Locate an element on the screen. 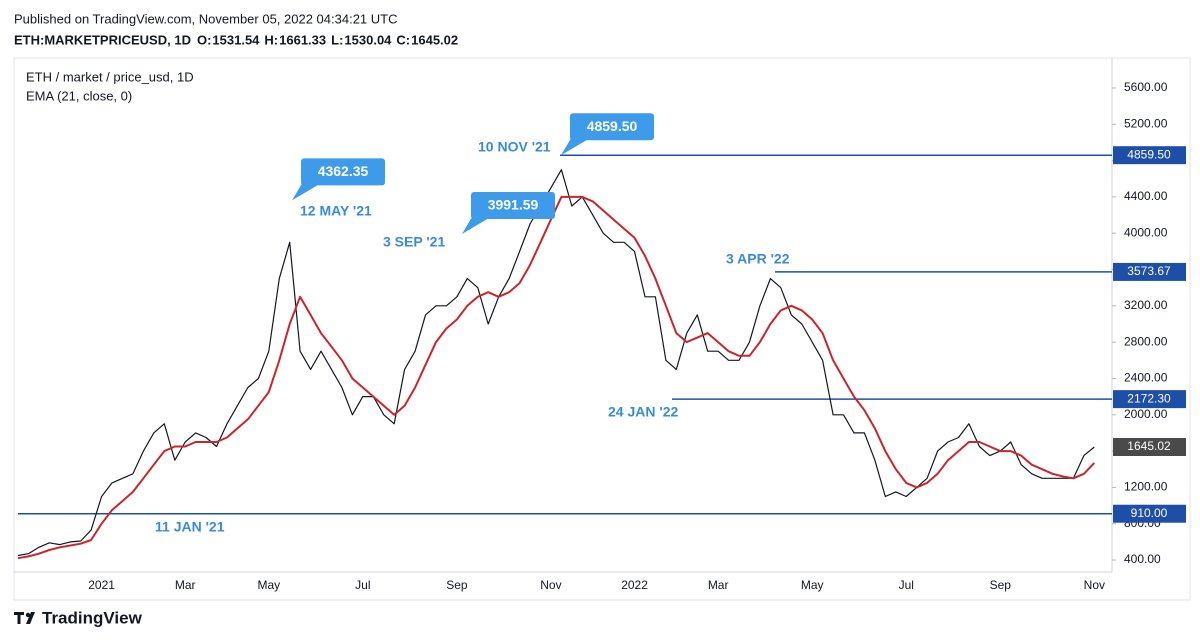 Image resolution: width=1200 pixels, height=640 pixels. logo is located at coordinates (24, 618).